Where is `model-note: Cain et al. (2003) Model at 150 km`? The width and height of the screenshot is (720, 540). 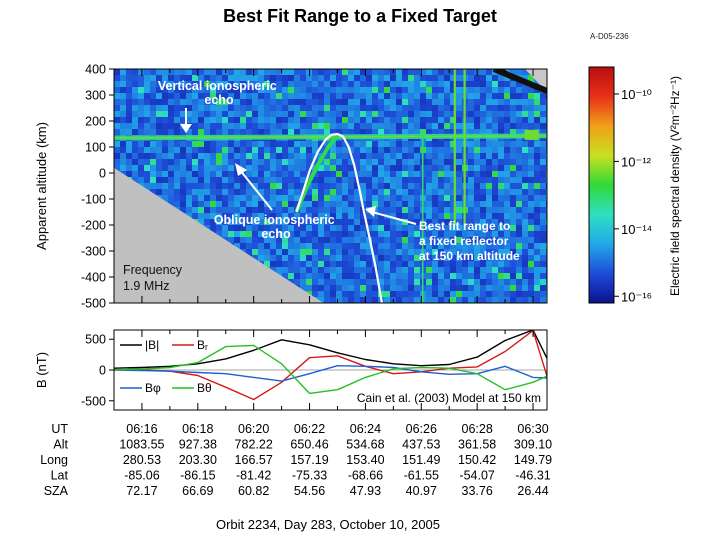 model-note: Cain et al. (2003) Model at 150 km is located at coordinates (449, 398).